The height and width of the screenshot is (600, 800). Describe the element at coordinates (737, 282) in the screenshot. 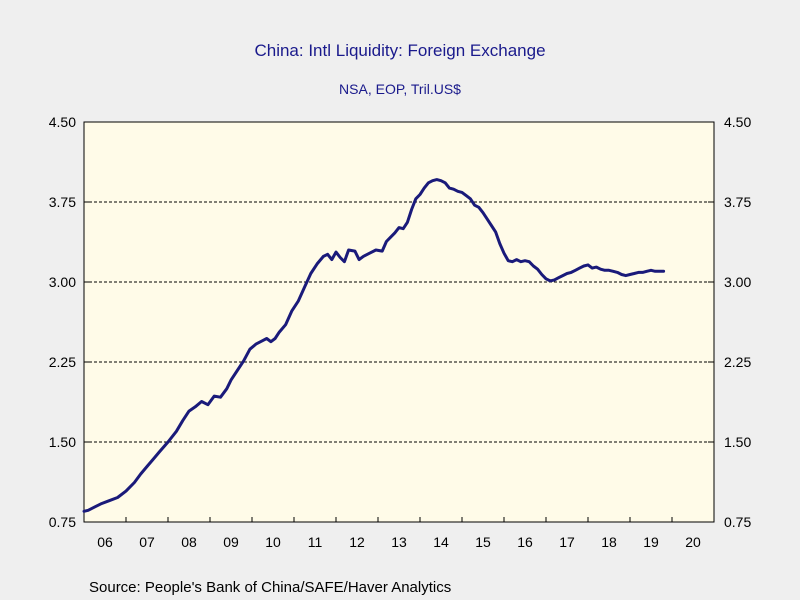

I see `y-tick-label-right: 3.00` at that location.